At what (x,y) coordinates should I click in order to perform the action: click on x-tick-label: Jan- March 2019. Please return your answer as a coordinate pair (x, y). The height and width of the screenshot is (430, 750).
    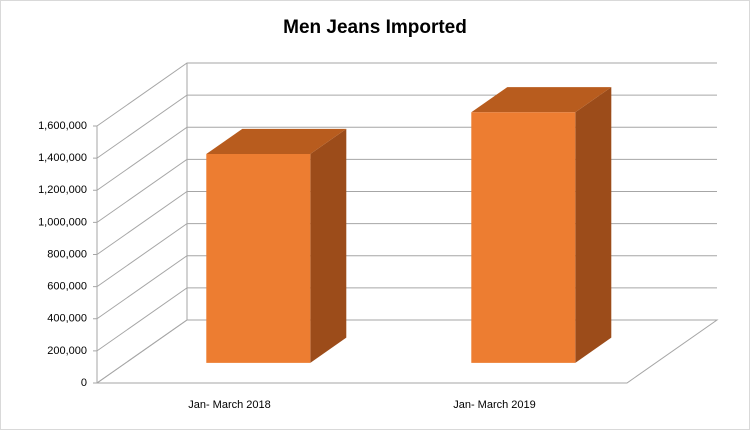
    Looking at the image, I should click on (494, 405).